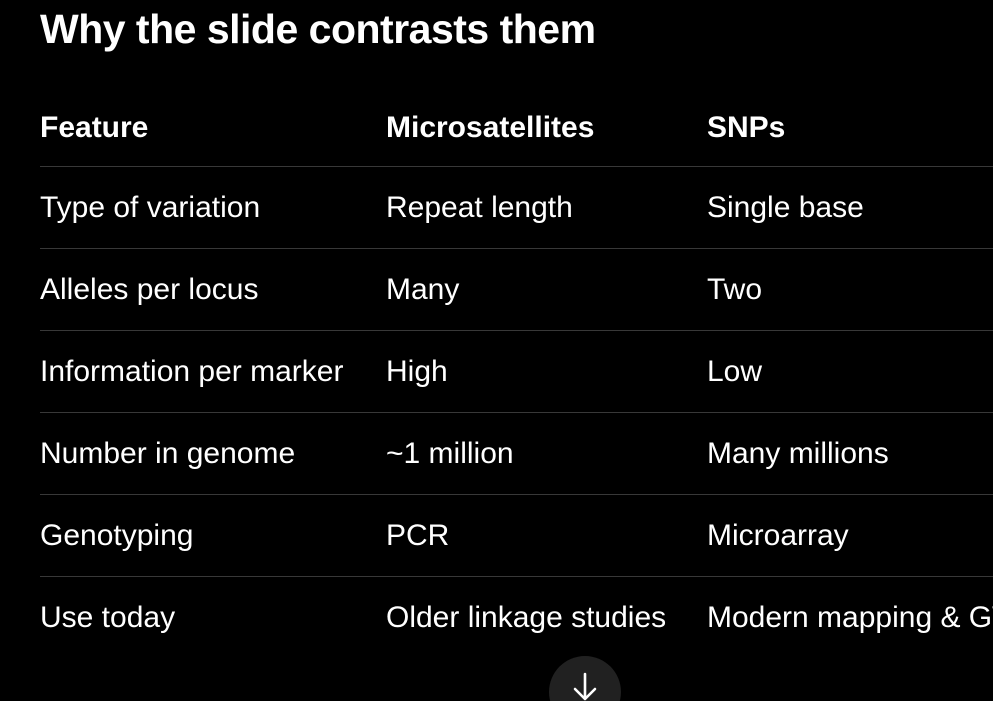  Describe the element at coordinates (149, 289) in the screenshot. I see `table-cell: Alleles per locus` at that location.